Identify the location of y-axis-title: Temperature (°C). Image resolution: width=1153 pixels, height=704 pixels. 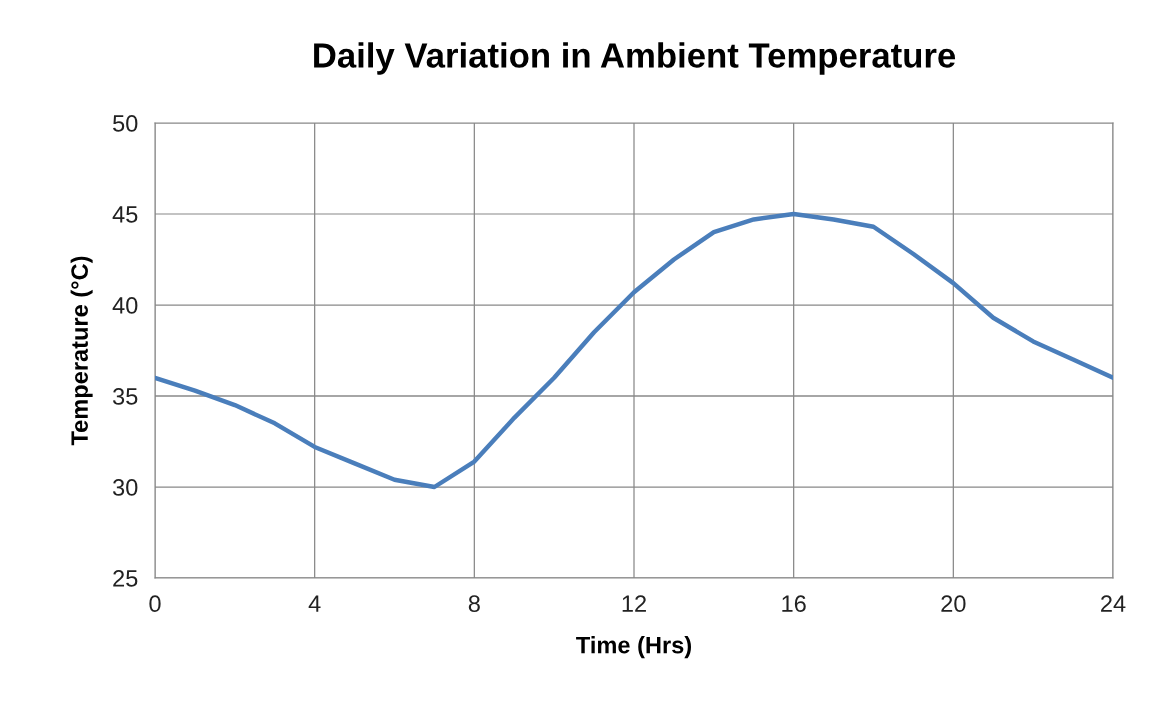
(81, 351).